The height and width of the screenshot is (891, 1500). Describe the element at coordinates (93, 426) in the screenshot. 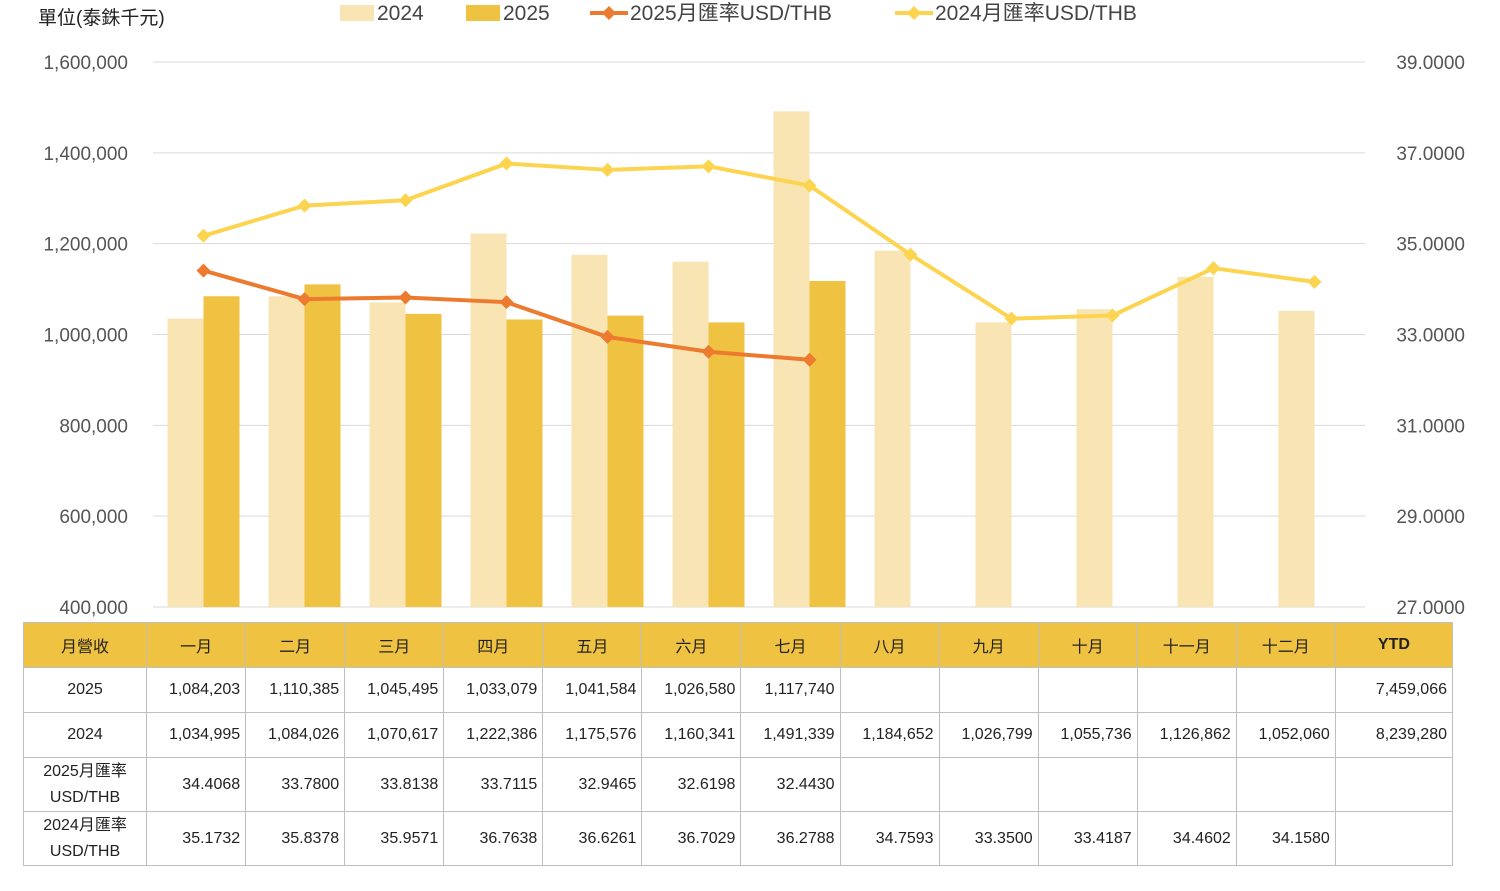

I see `left-tick-label: 800,000` at that location.